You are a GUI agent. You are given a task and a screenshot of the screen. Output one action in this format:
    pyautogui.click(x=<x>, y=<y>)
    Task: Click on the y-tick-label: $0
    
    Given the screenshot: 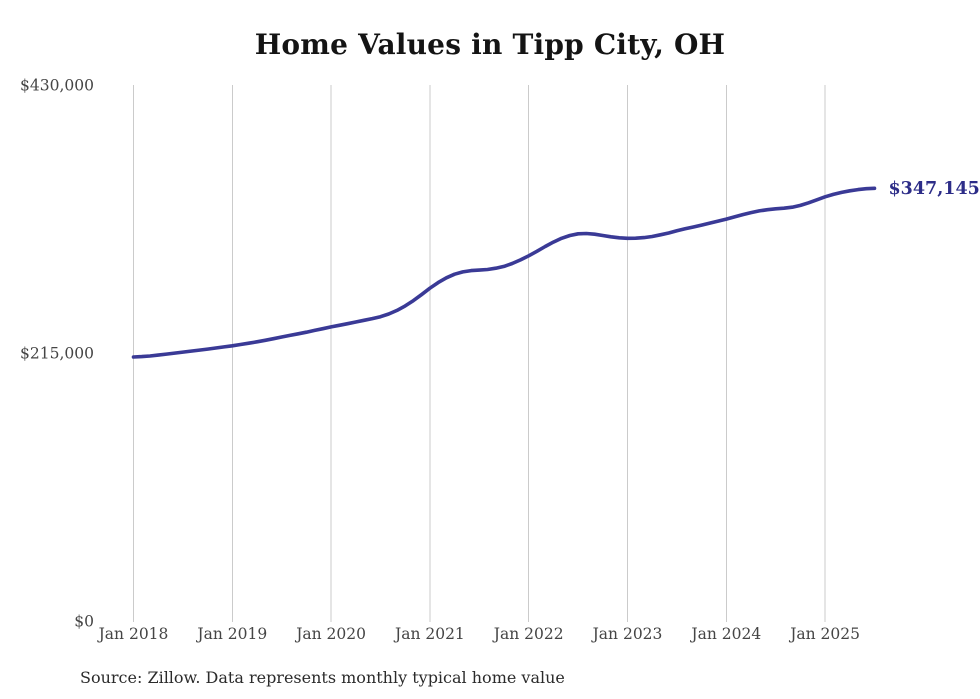 What is the action you would take?
    pyautogui.click(x=84, y=622)
    